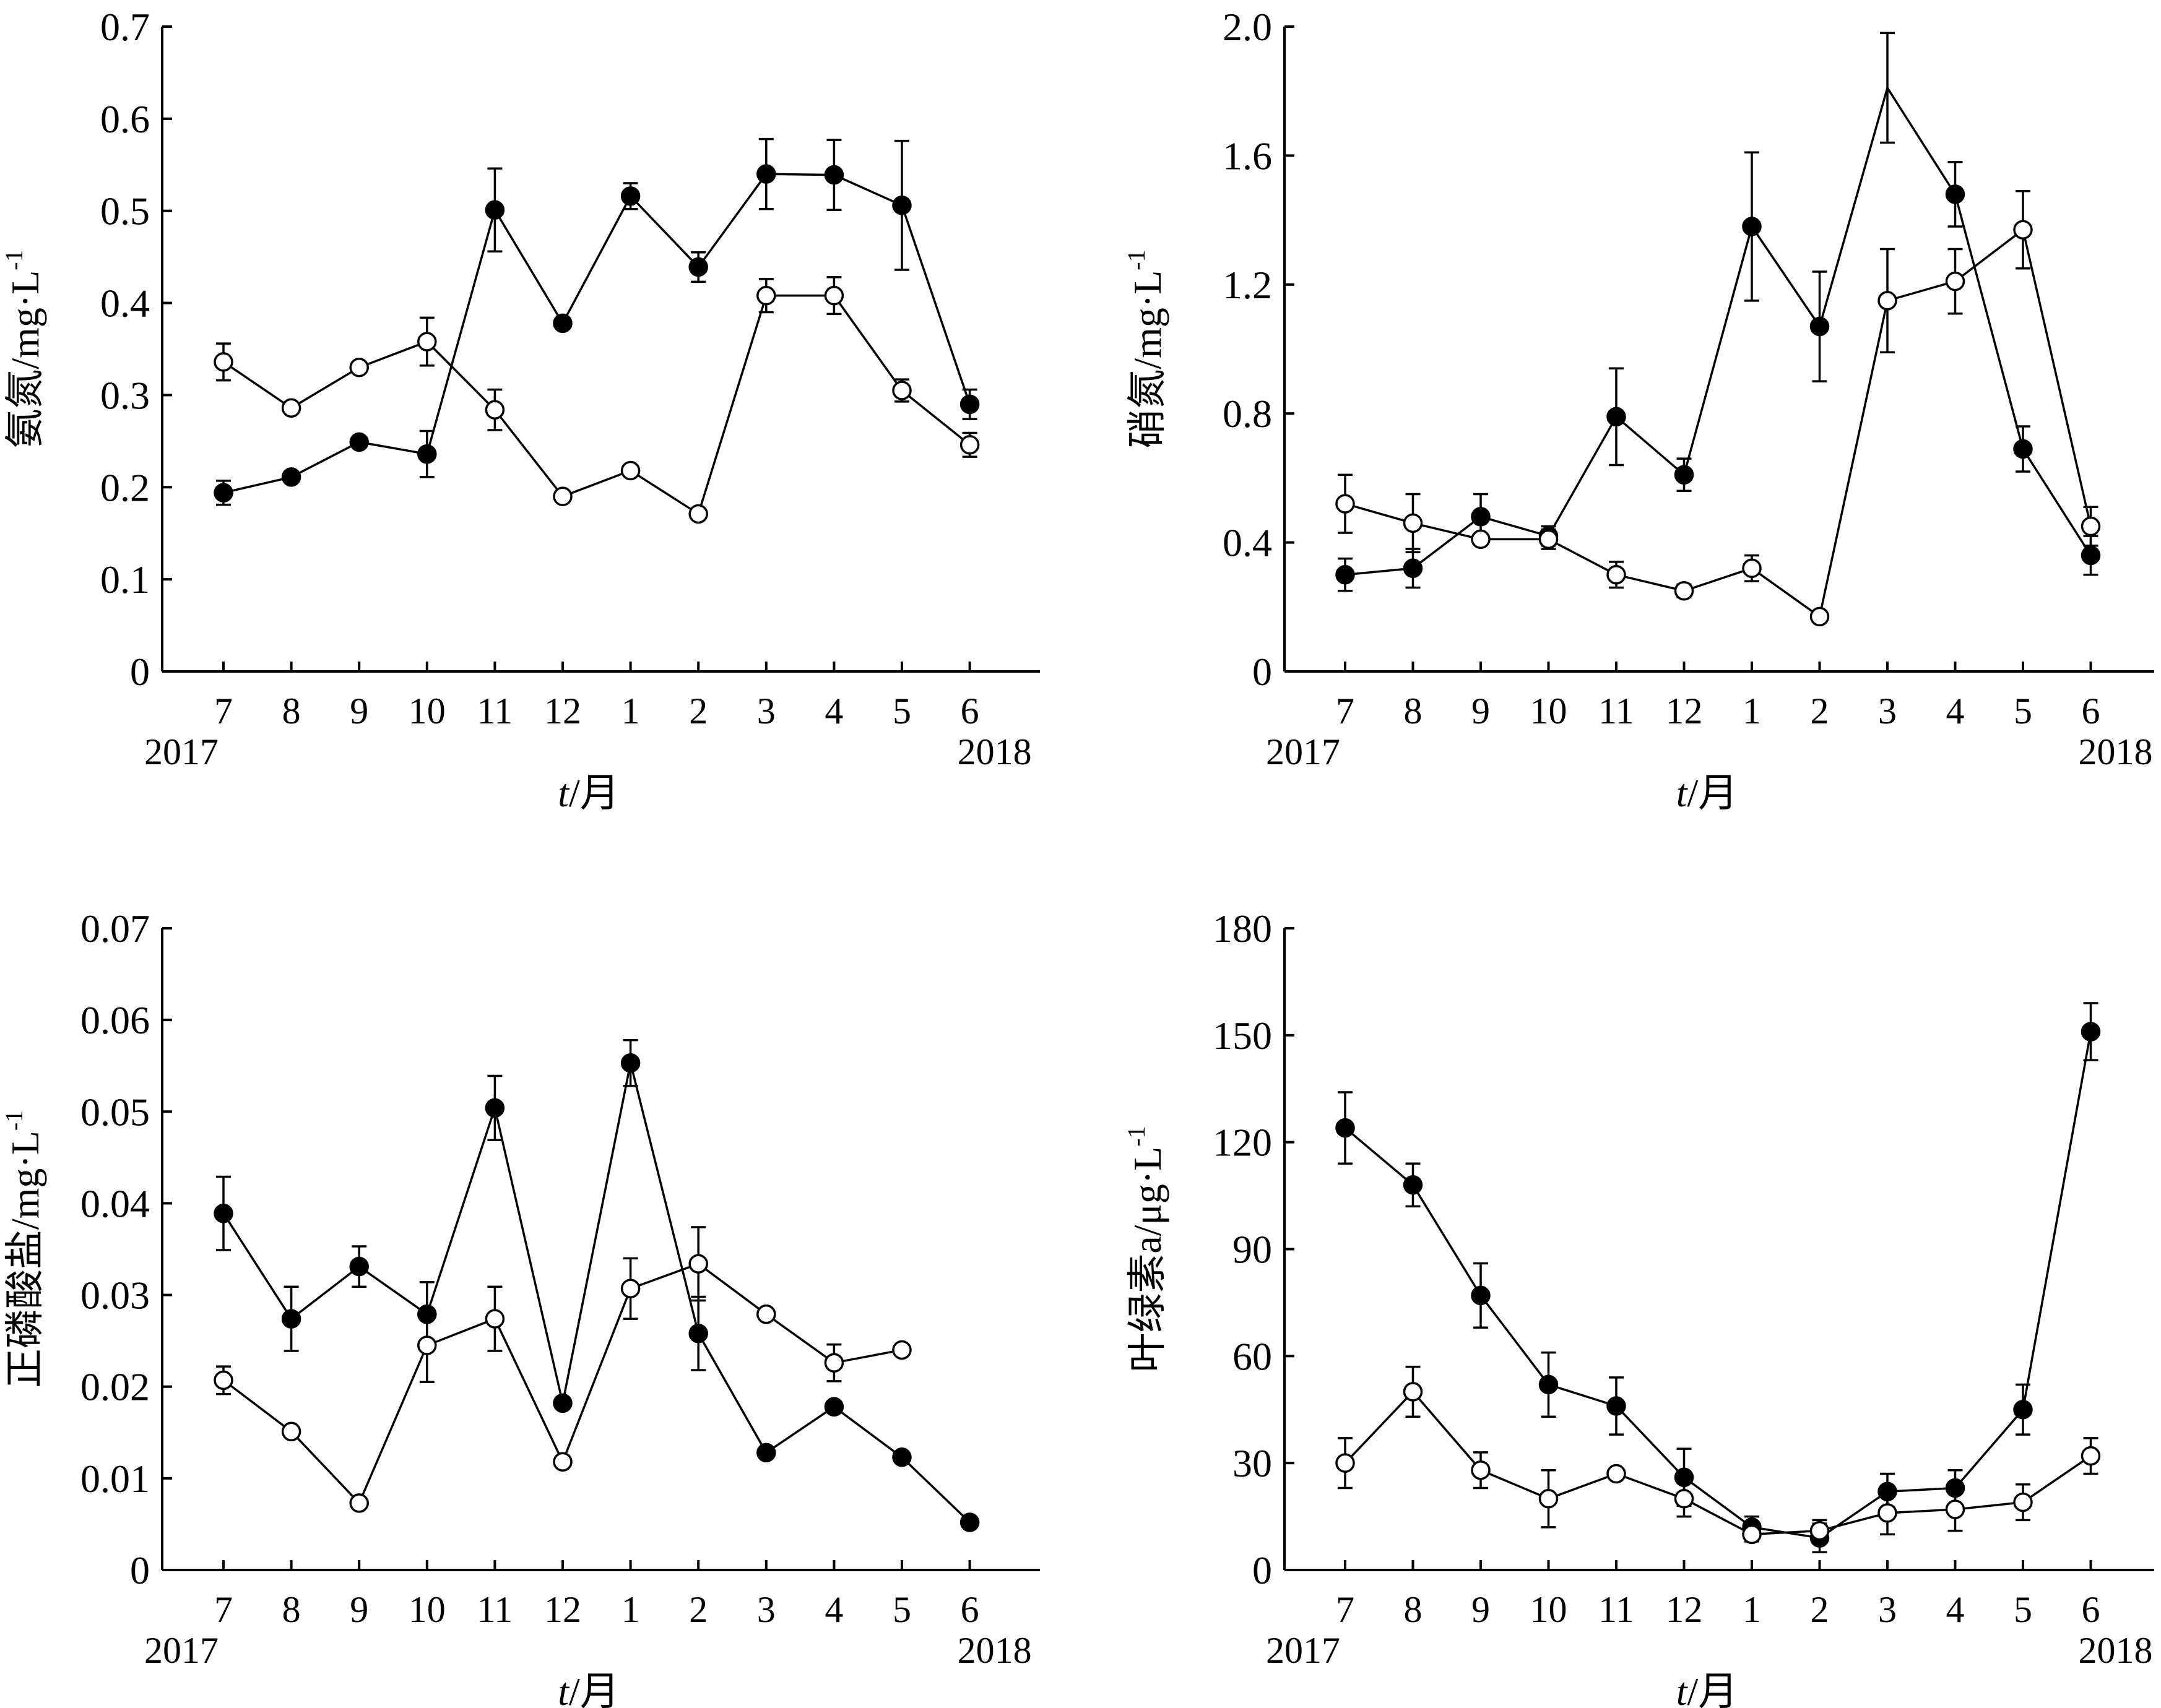 The image size is (2161, 1708). What do you see at coordinates (125, 211) in the screenshot?
I see `y-tick-label: 0.5` at bounding box center [125, 211].